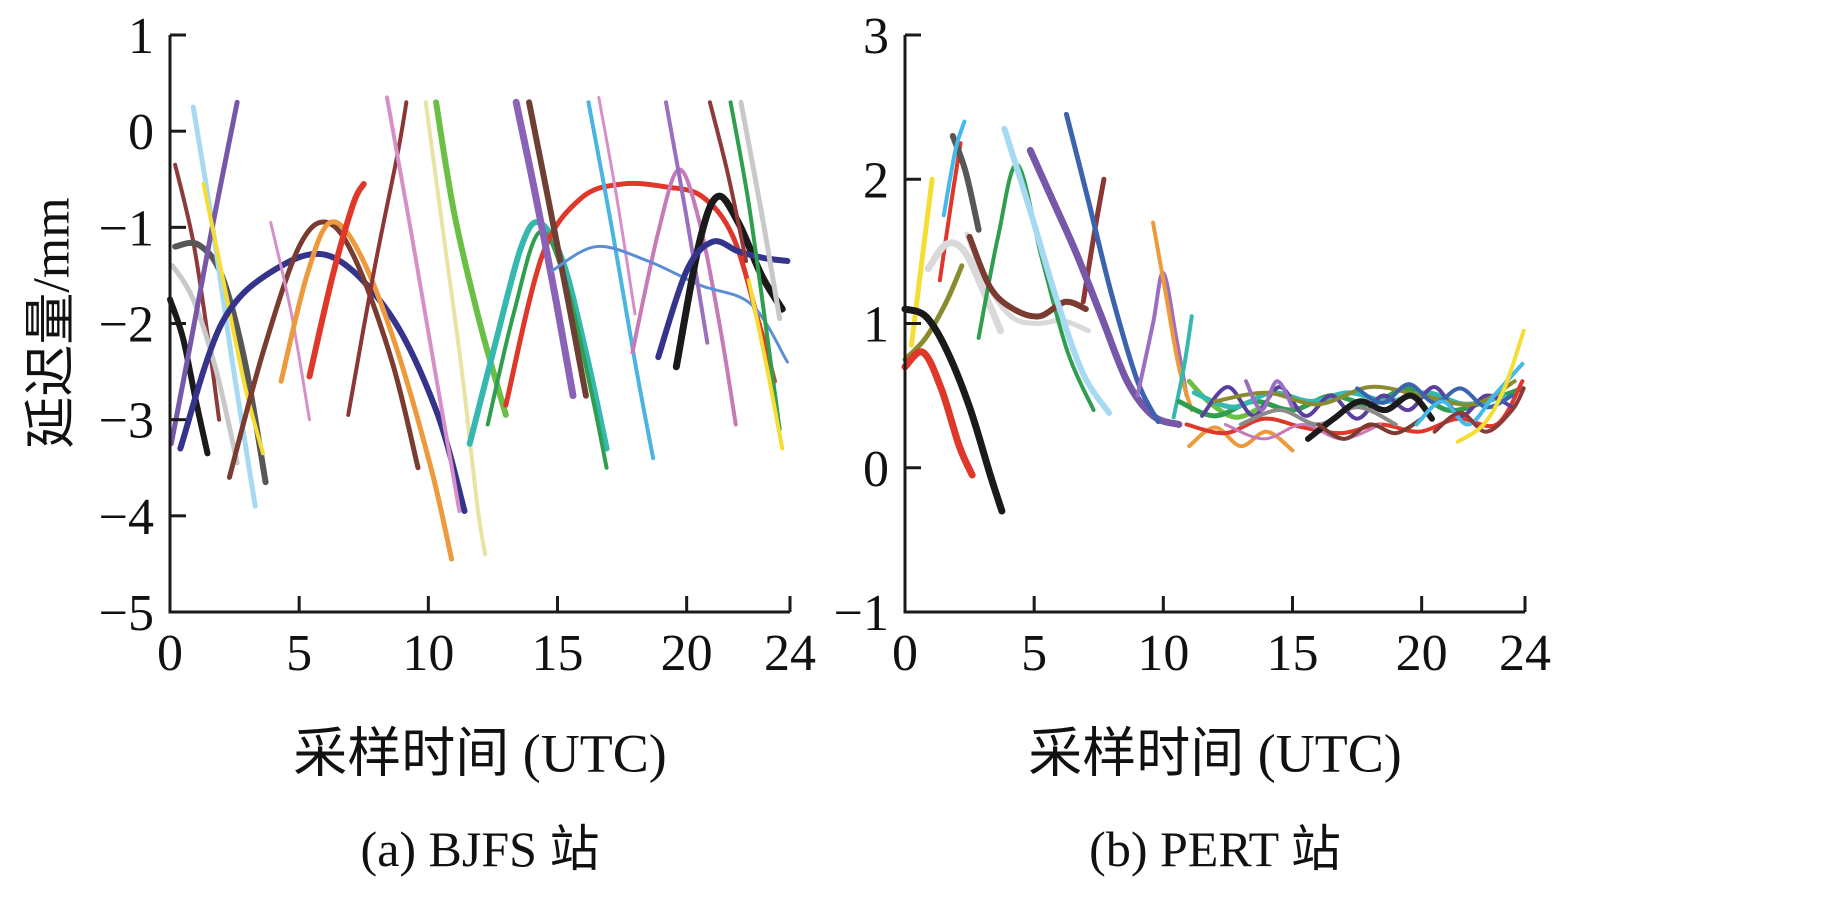  I want to click on y-tick-label: 2, so click(876, 180).